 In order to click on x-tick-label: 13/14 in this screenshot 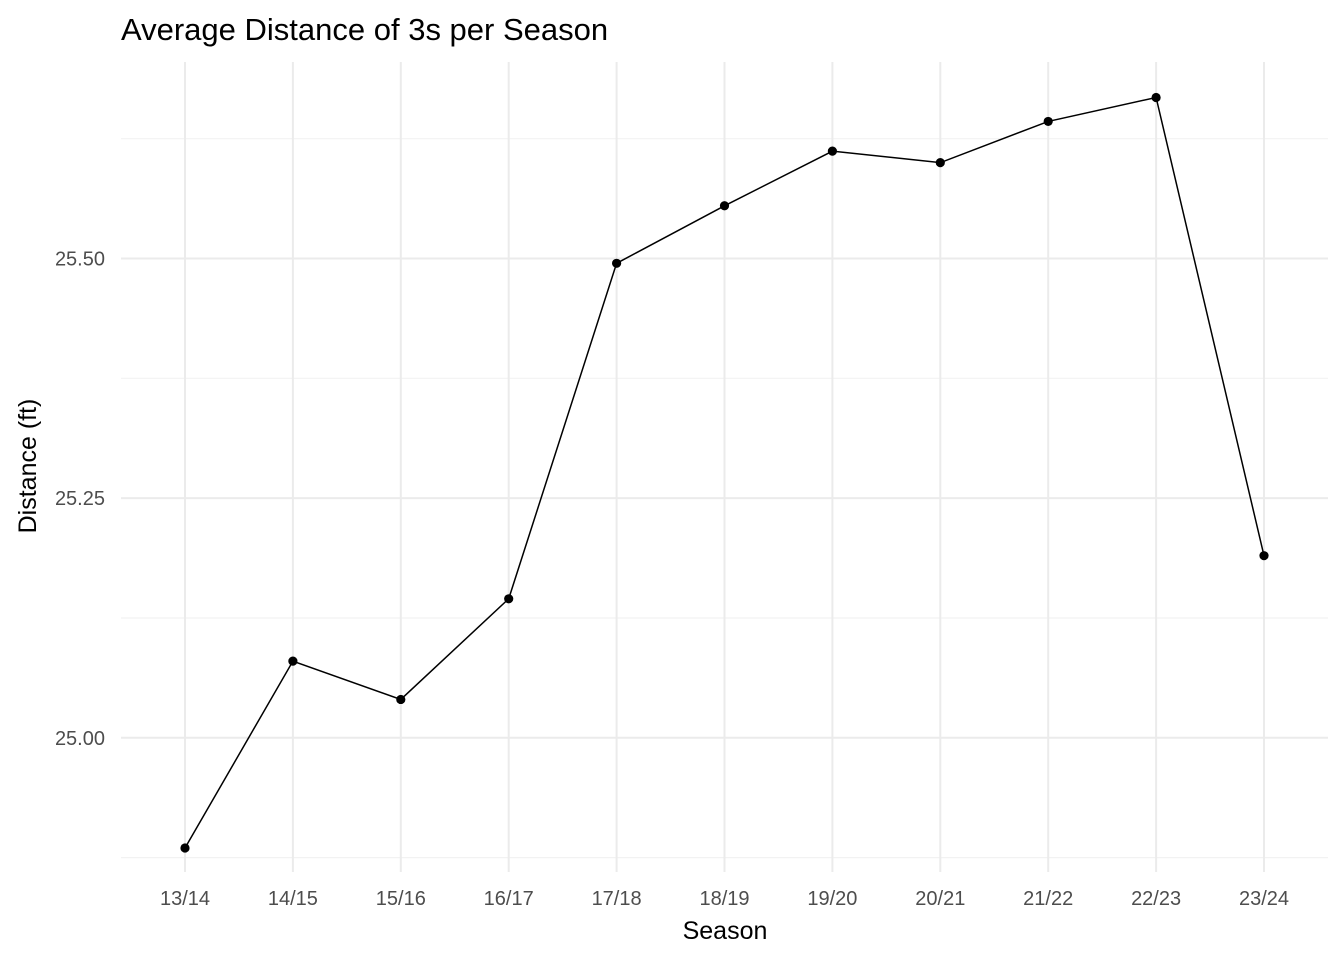, I will do `click(185, 899)`.